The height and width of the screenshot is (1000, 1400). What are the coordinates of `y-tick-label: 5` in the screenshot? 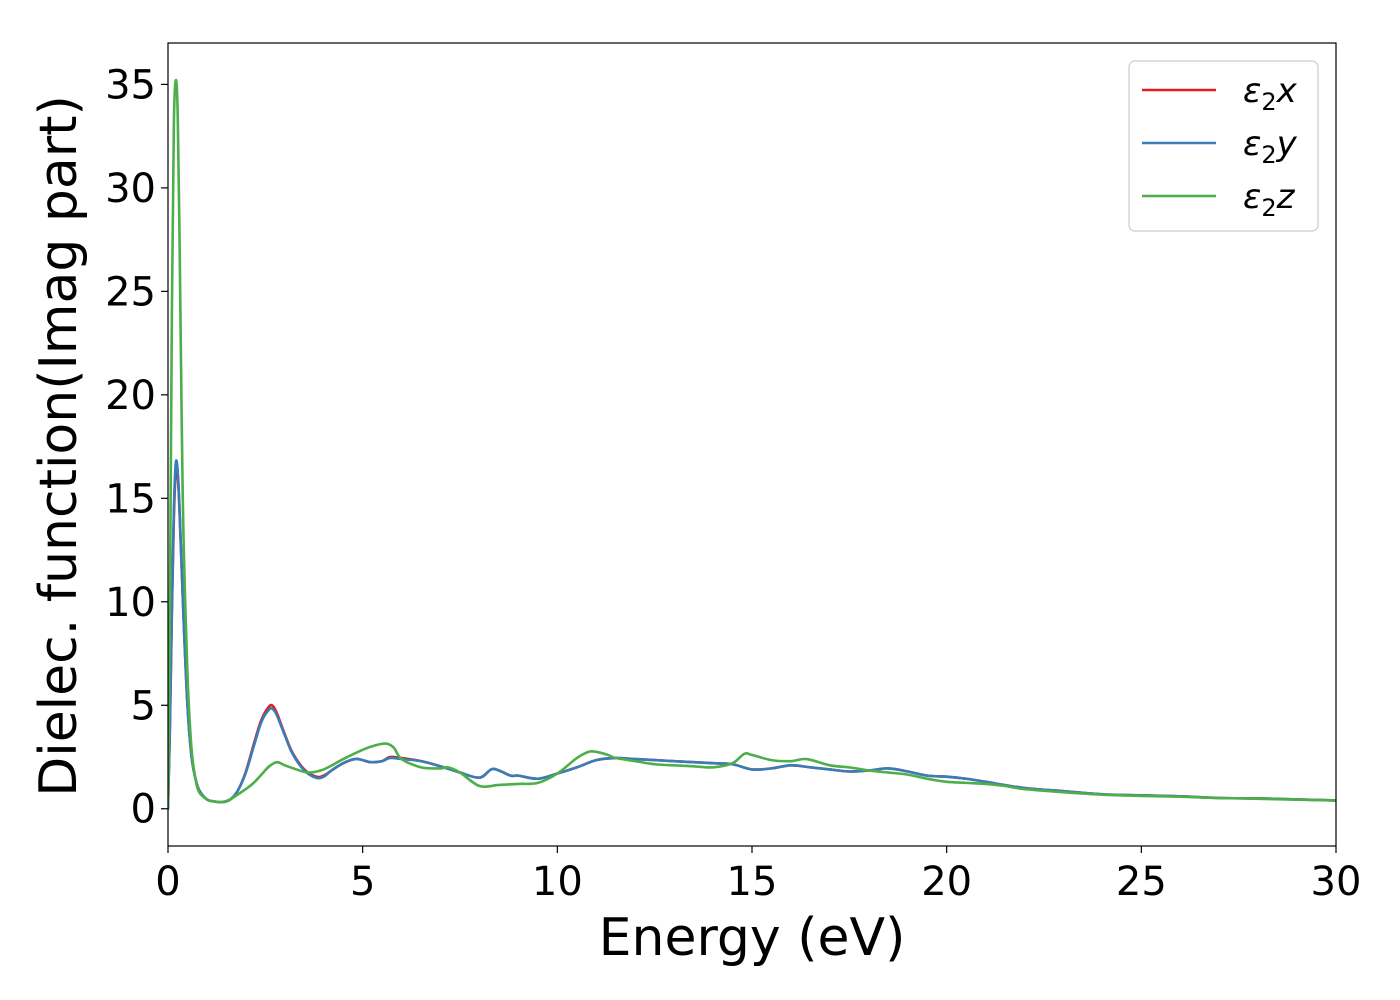 It's located at (143, 706).